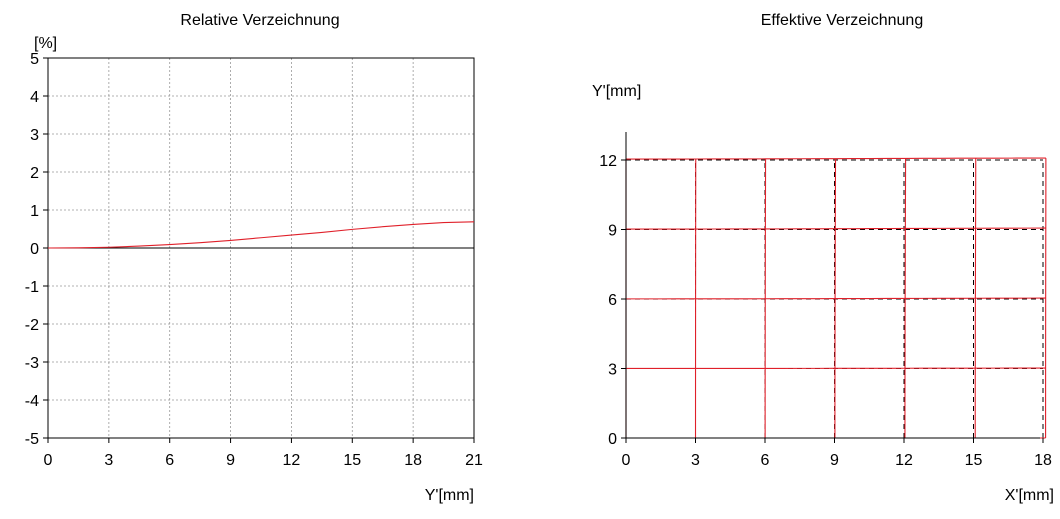  Describe the element at coordinates (108, 460) in the screenshot. I see `left-xtick-label: 3` at that location.